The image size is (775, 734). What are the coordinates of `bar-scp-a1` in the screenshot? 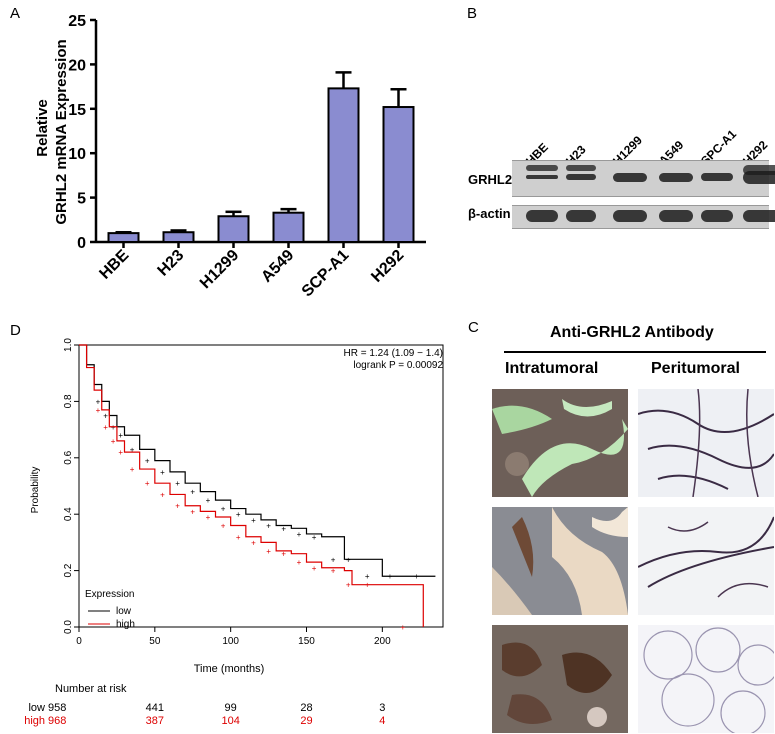 It's located at (343, 165).